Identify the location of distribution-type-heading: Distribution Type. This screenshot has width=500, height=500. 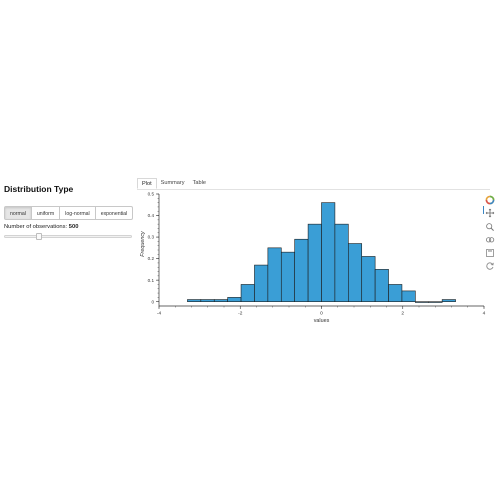
(39, 189).